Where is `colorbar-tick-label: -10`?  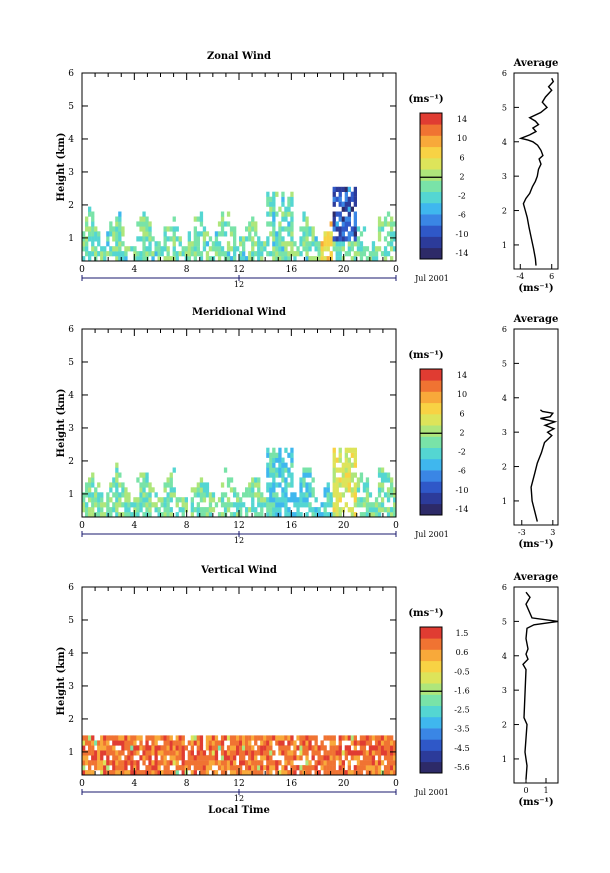 colorbar-tick-label: -10 is located at coordinates (462, 490).